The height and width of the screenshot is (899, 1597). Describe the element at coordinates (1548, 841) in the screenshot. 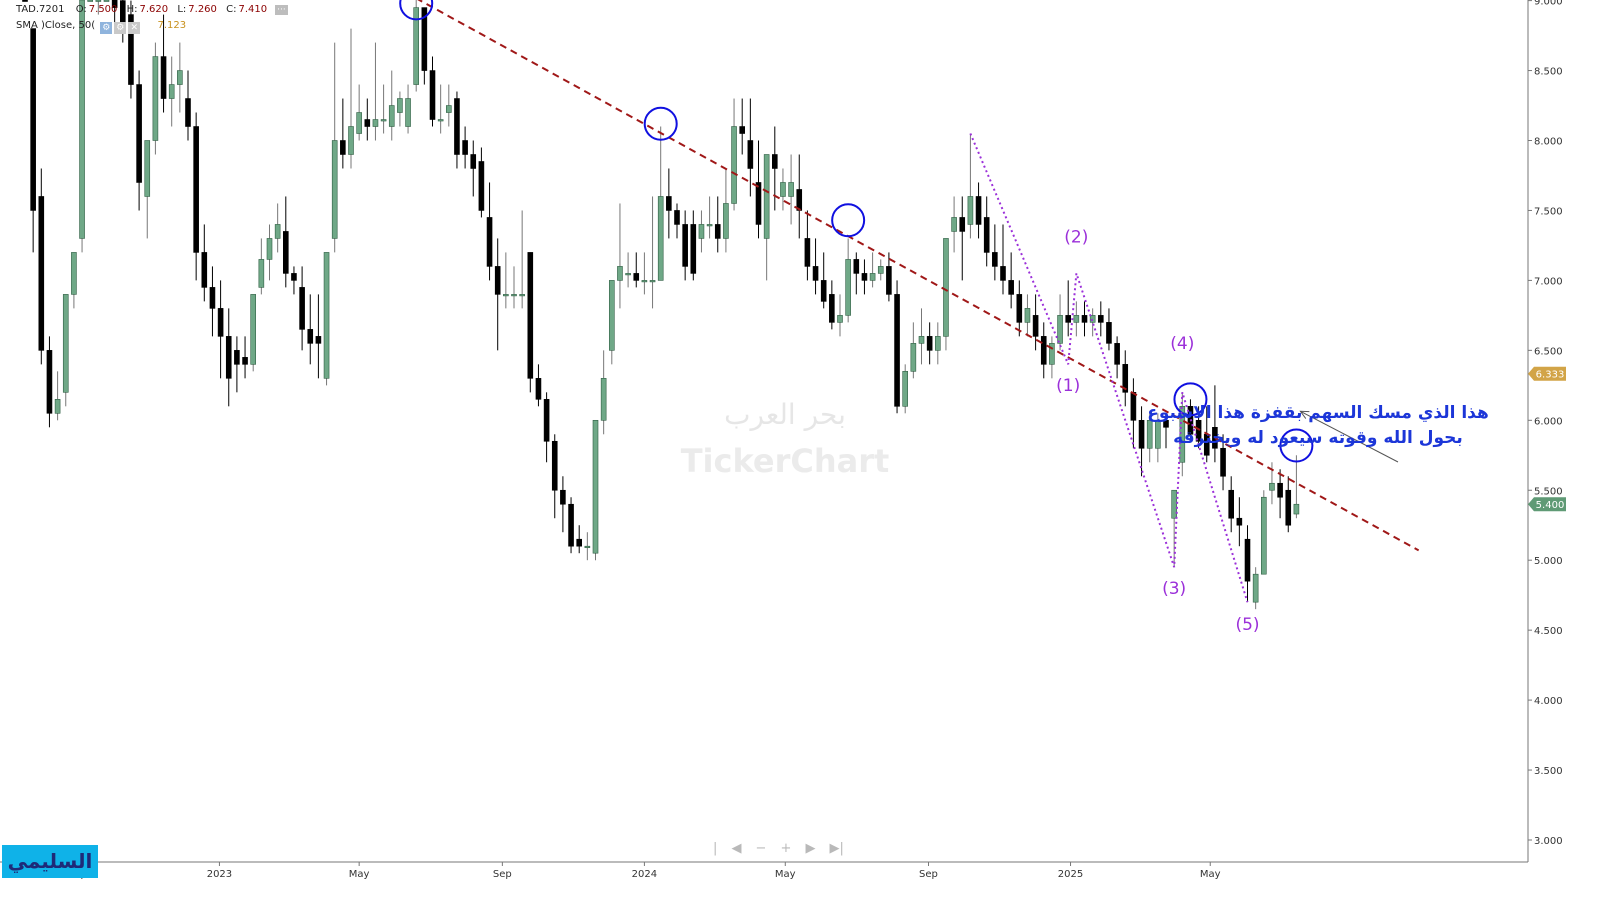

I see `y-tick-label: 3.000` at that location.